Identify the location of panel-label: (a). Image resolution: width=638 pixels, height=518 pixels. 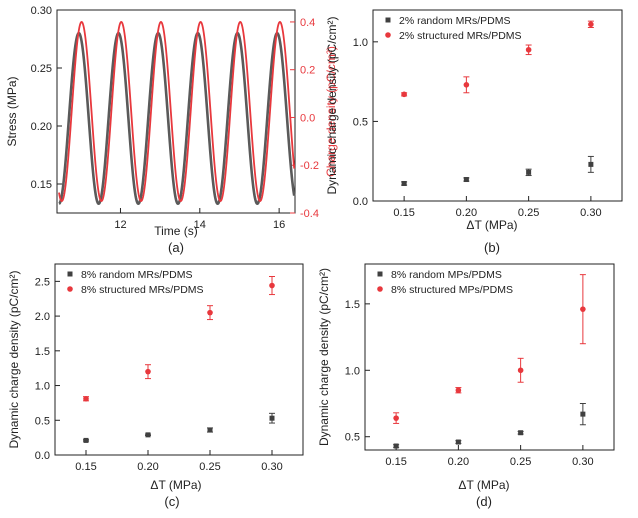
(176, 247).